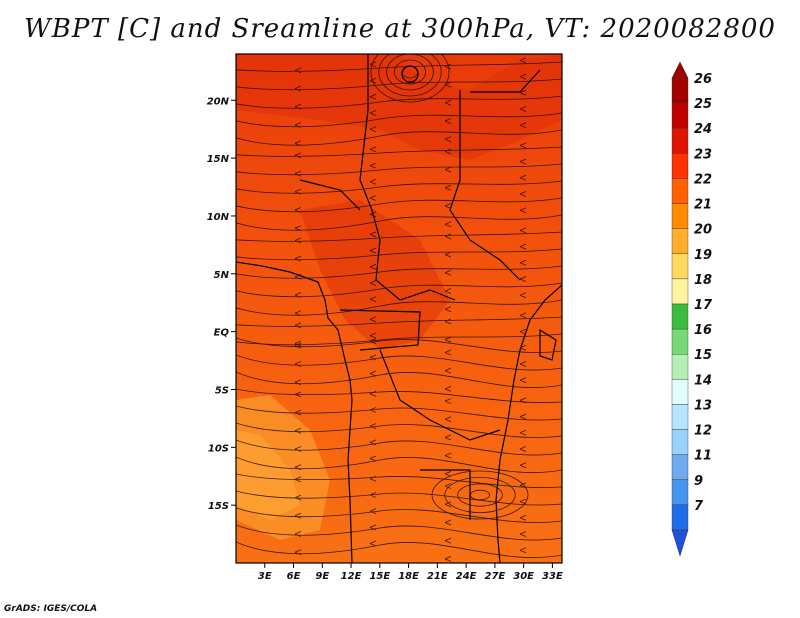  What do you see at coordinates (528, 423) in the screenshot?
I see `east-african-coastline` at bounding box center [528, 423].